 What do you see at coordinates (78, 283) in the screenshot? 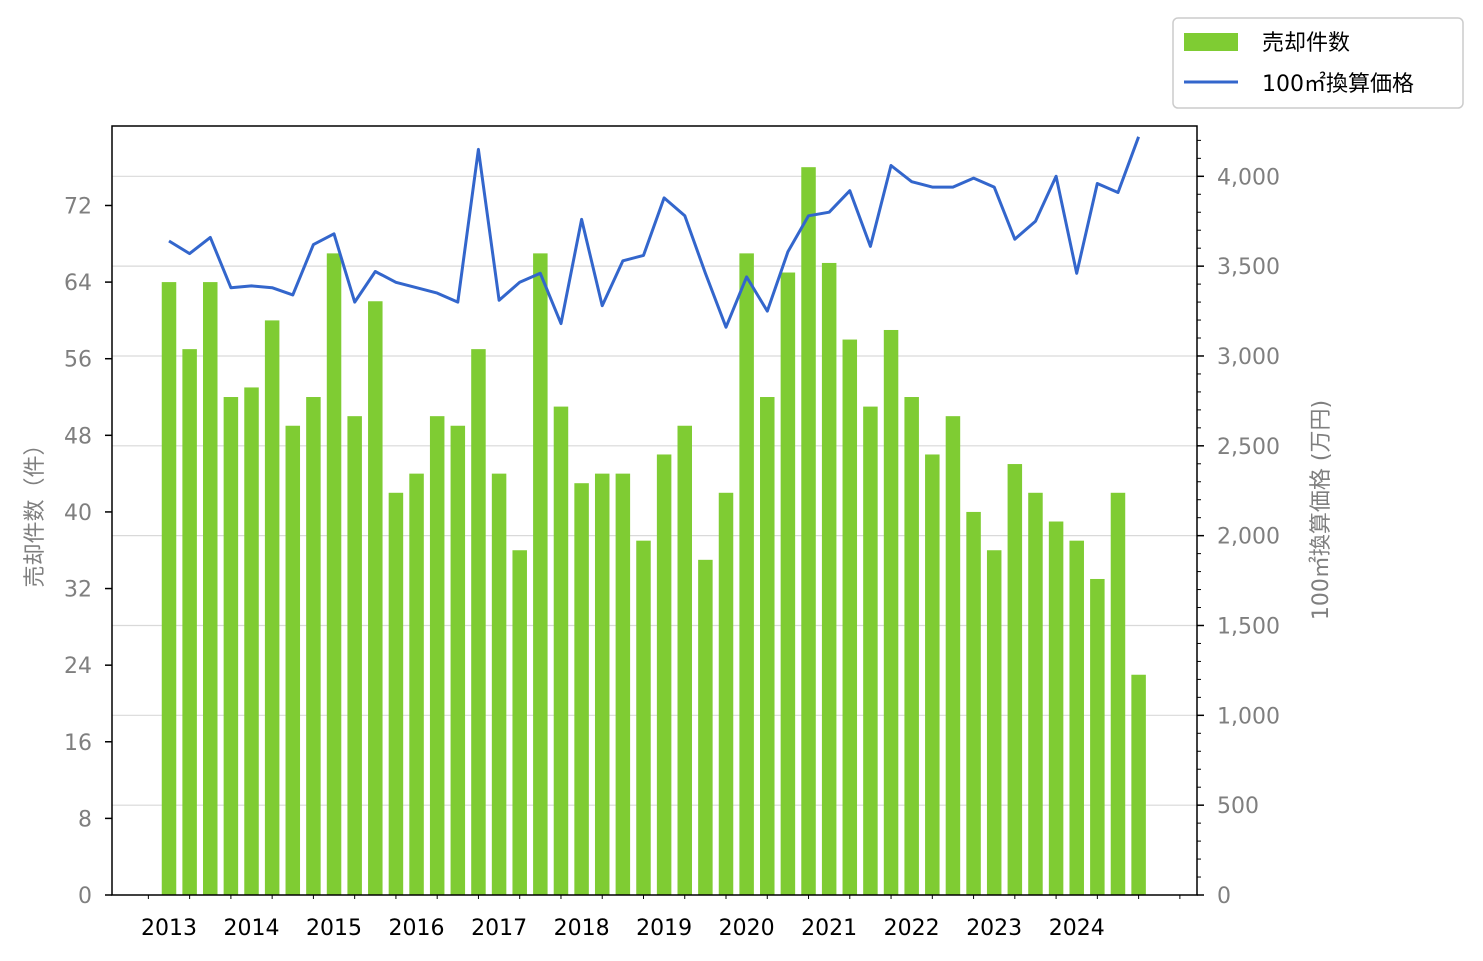
I see `left-tick-label: 64` at bounding box center [78, 283].